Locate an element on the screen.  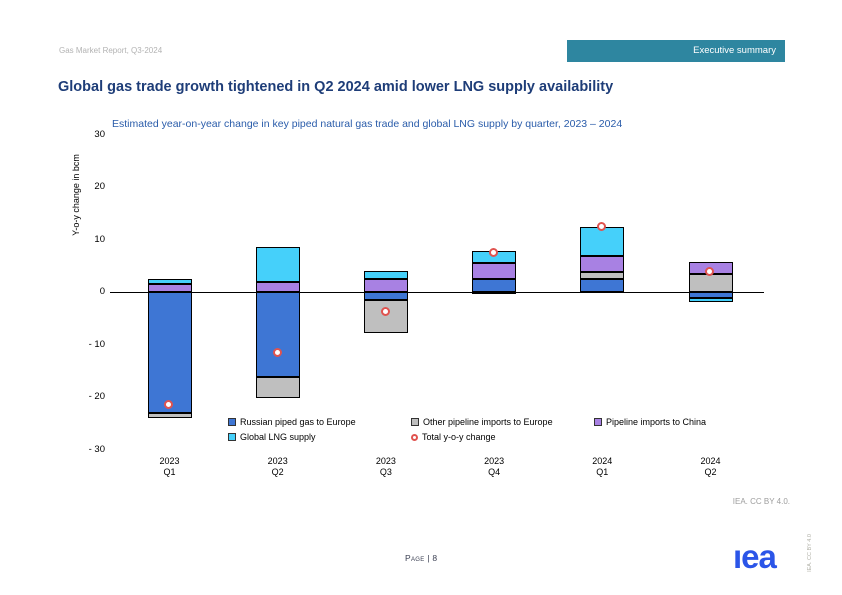
license-attribution: IEA. CC BY 4.0. is located at coordinates (761, 501).